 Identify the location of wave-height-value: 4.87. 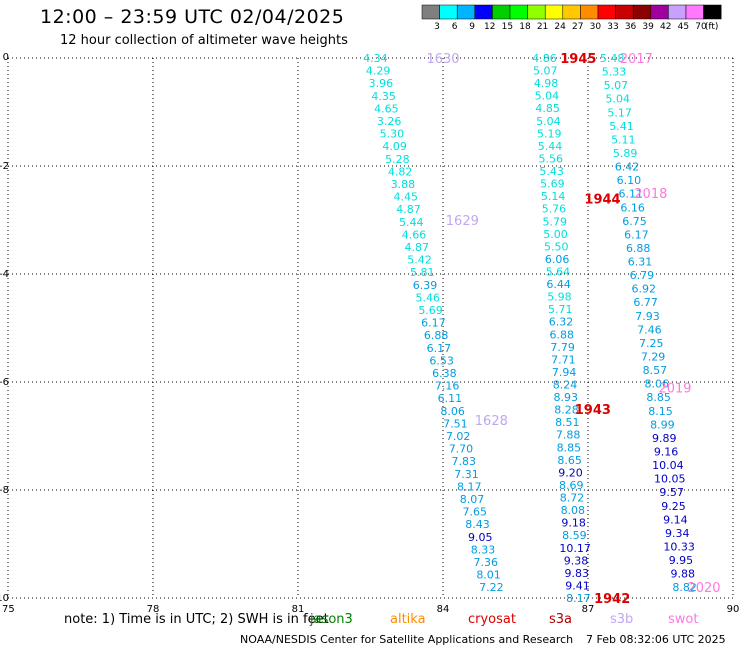
(408, 209).